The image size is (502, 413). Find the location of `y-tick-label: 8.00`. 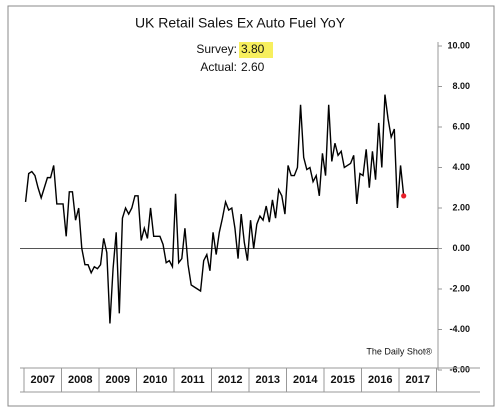

y-tick-label: 8.00 is located at coordinates (461, 86).